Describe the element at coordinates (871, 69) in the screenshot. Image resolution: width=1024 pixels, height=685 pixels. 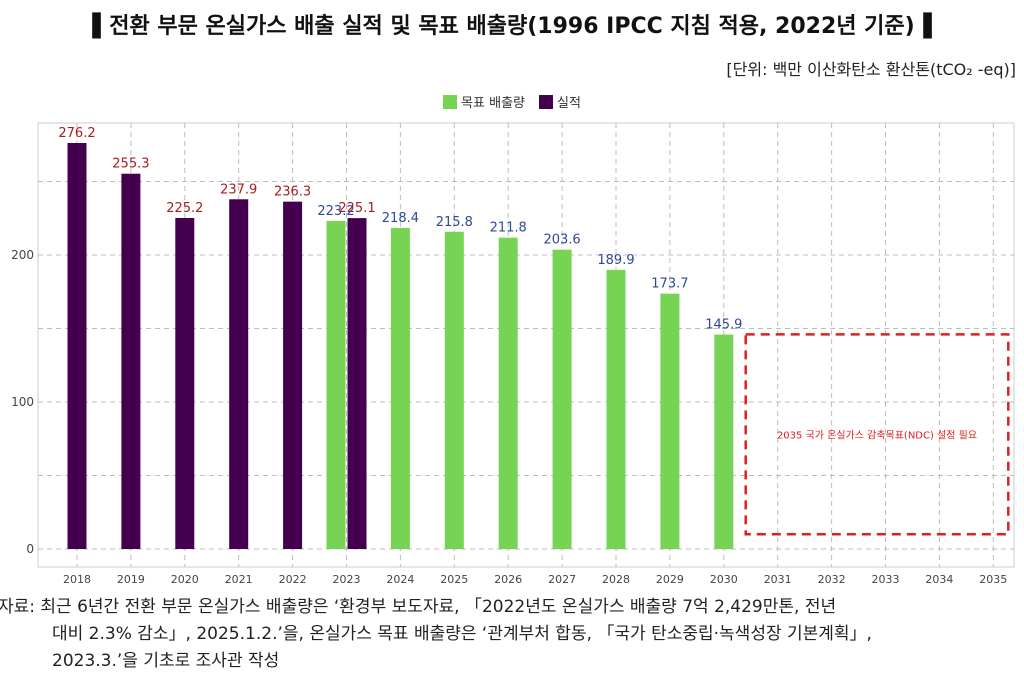
I see `unit-label: [단위: 백만 이산화탄소 환산톤(tCO₂ -eq)]` at that location.